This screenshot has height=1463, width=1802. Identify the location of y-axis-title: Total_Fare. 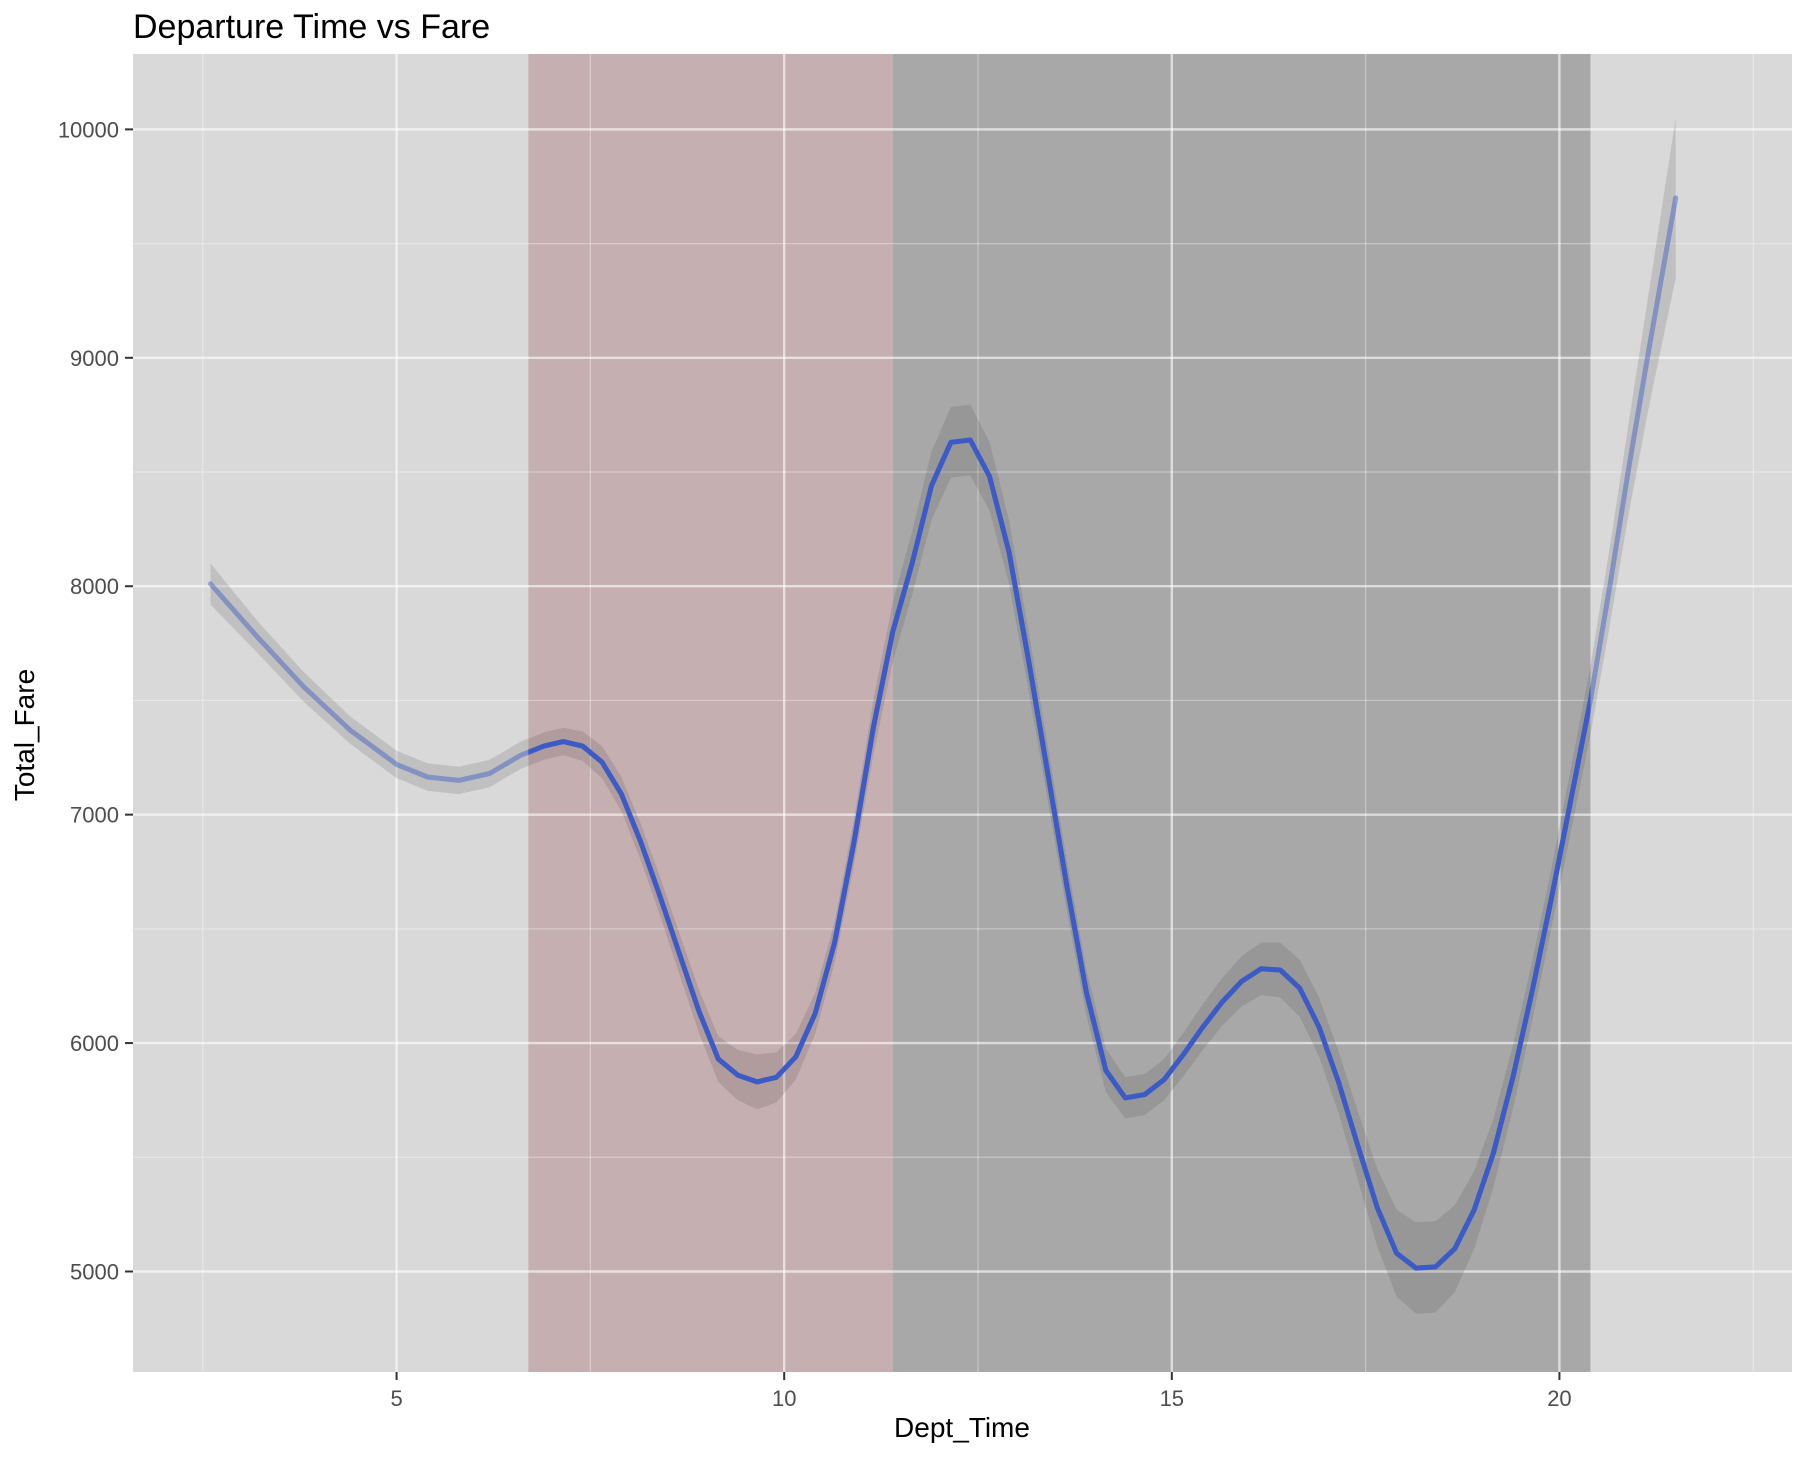
(24, 735).